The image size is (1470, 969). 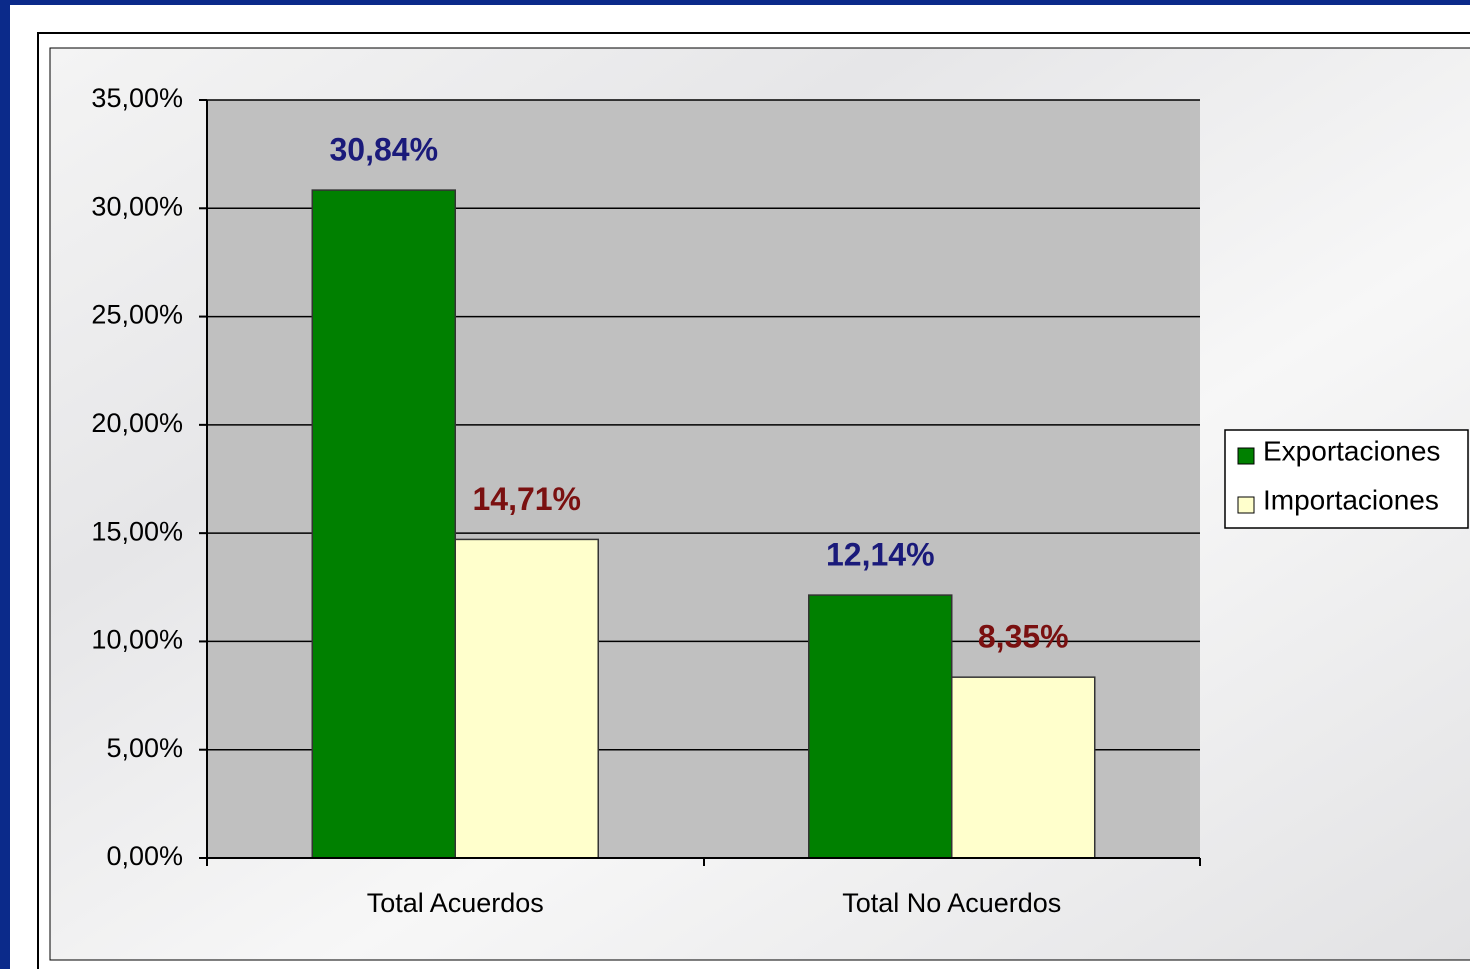 What do you see at coordinates (137, 98) in the screenshot?
I see `y-tick-label: 35,00%` at bounding box center [137, 98].